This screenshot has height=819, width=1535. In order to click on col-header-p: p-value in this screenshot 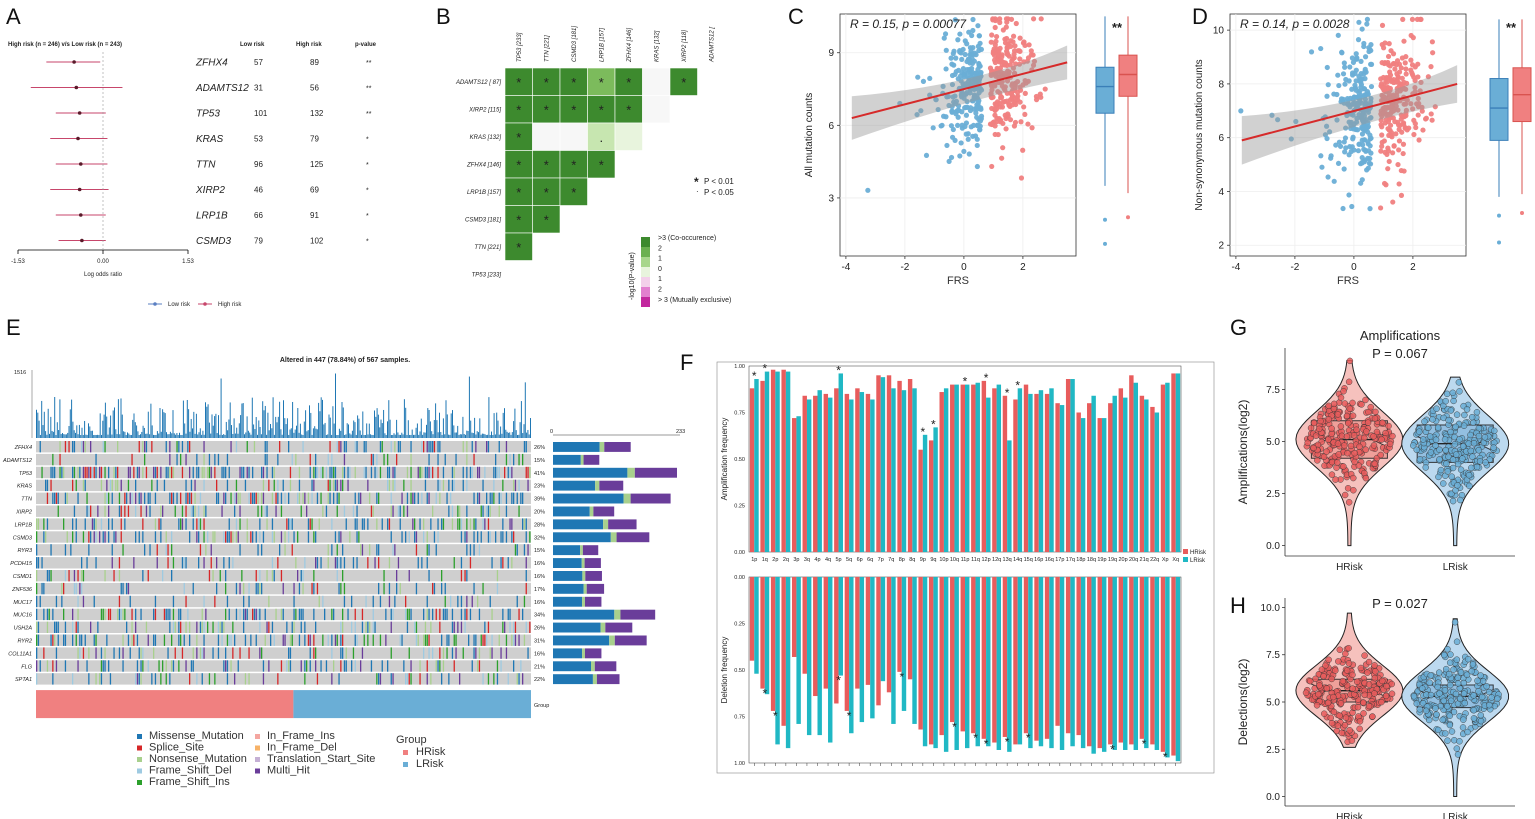, I will do `click(366, 45)`.